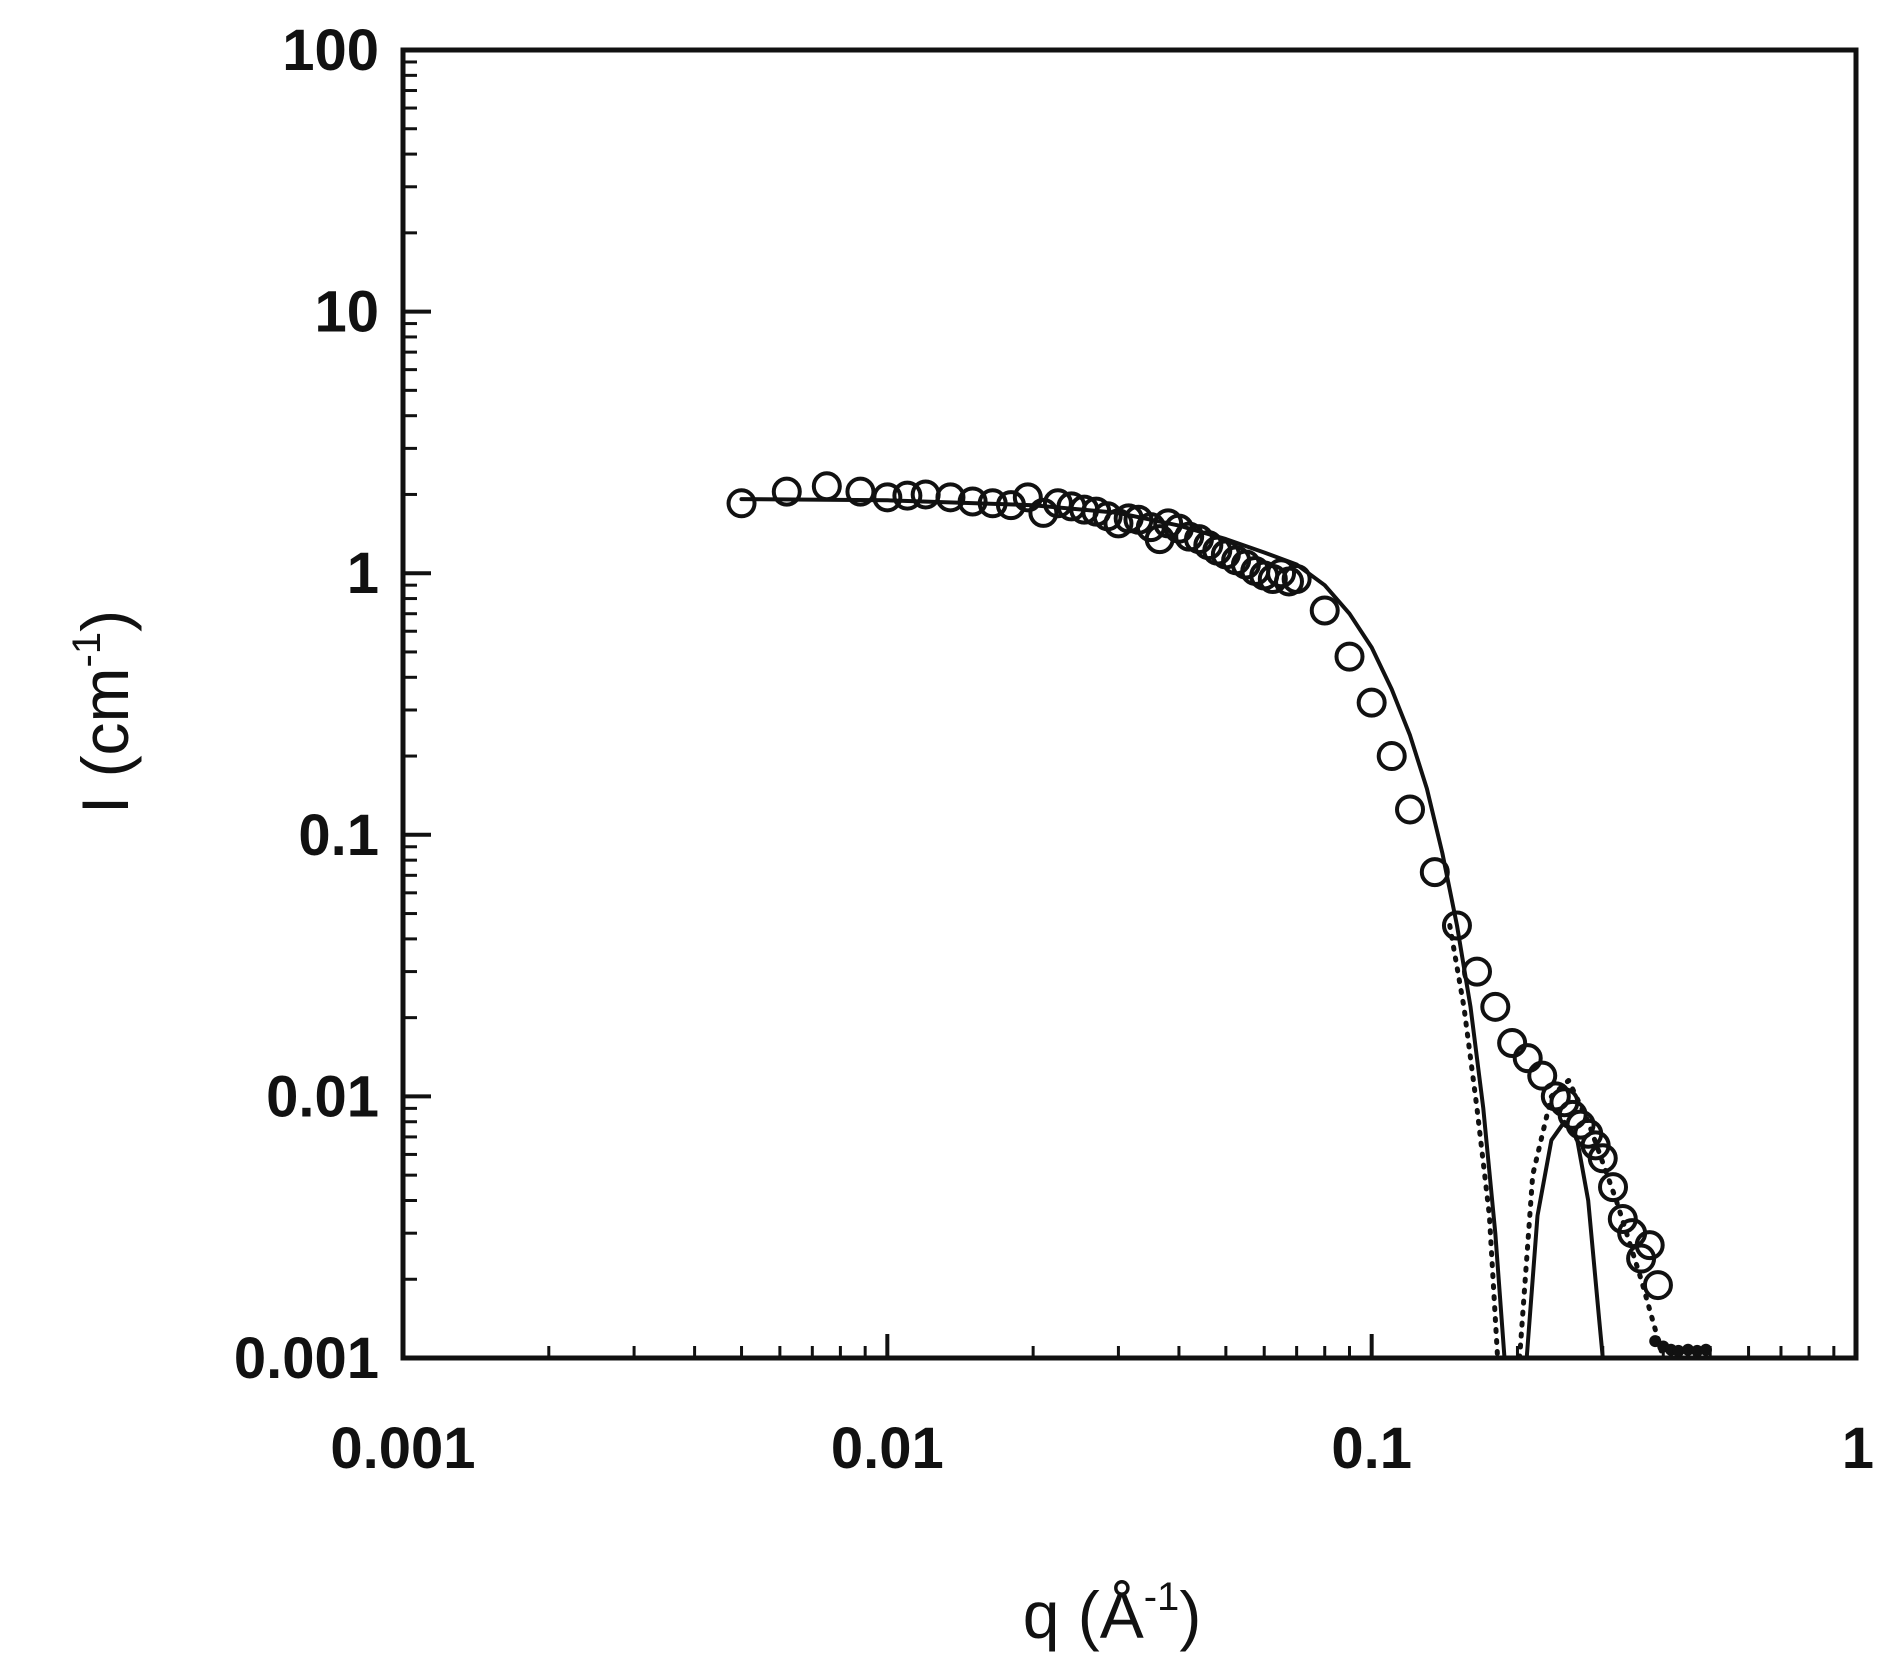  I want to click on y-tick-label: 0.01, so click(322, 1096).